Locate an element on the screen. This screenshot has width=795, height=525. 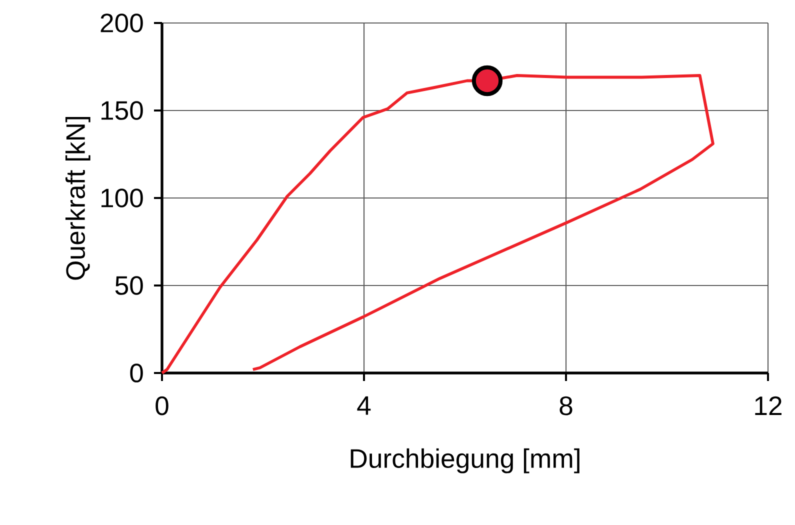
x-tick-label: 0 is located at coordinates (162, 406).